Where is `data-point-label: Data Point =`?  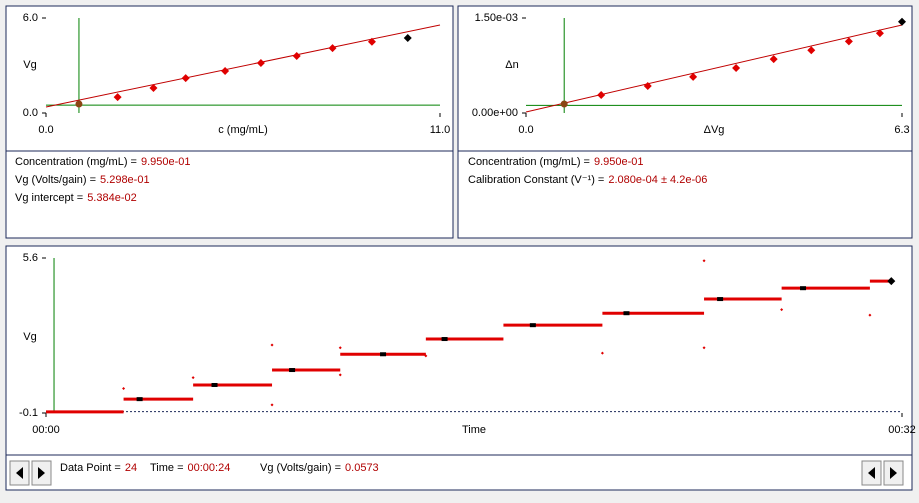 data-point-label: Data Point = is located at coordinates (90, 468).